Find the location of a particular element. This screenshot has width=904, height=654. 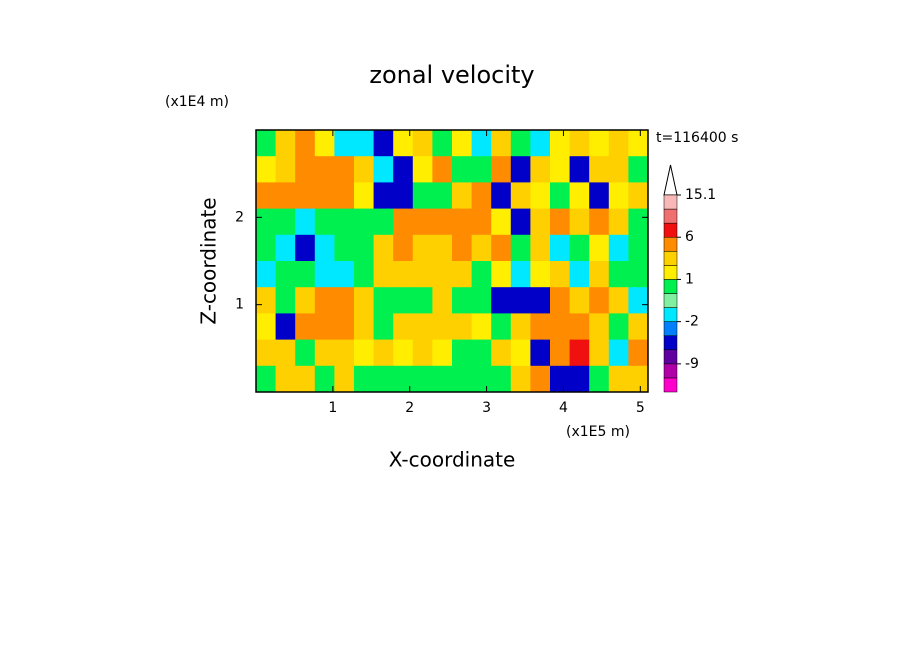

y-tick-label: 1 is located at coordinates (239, 305).